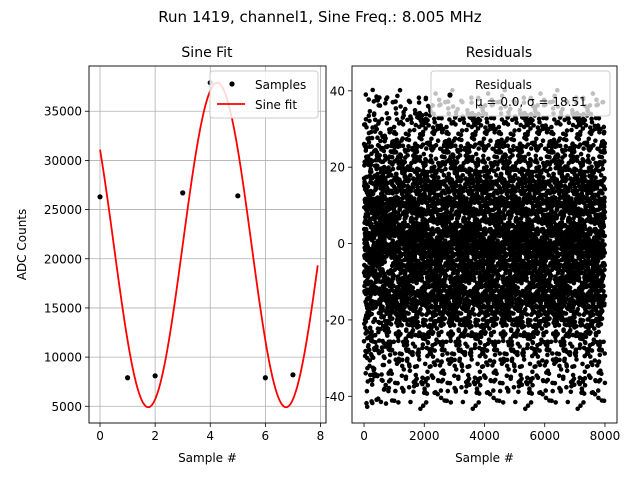  I want to click on y-tick-label: -40, so click(335, 397).